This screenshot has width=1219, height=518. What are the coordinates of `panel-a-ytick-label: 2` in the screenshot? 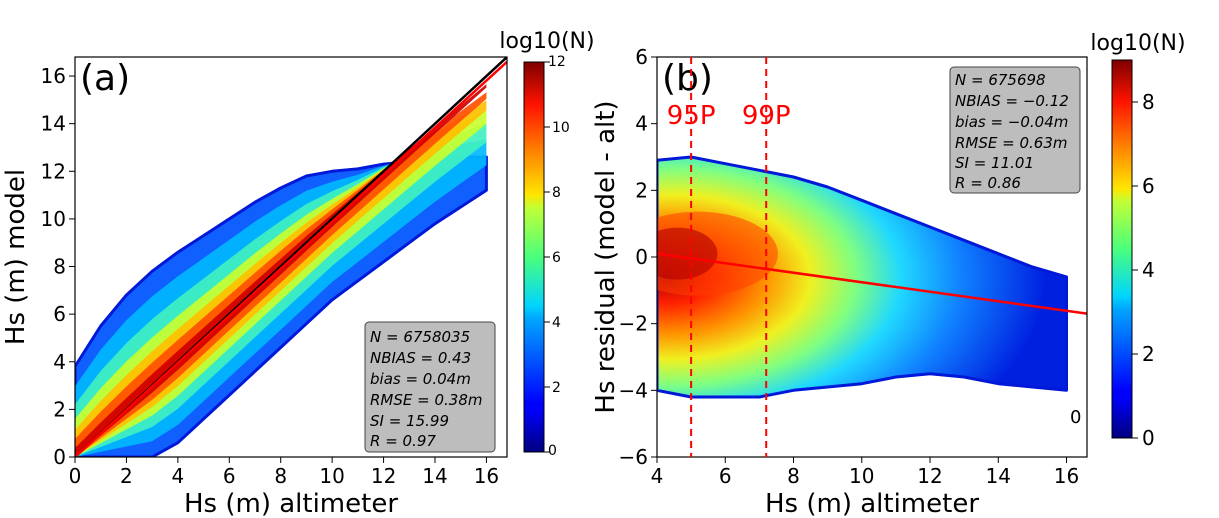 It's located at (59, 409).